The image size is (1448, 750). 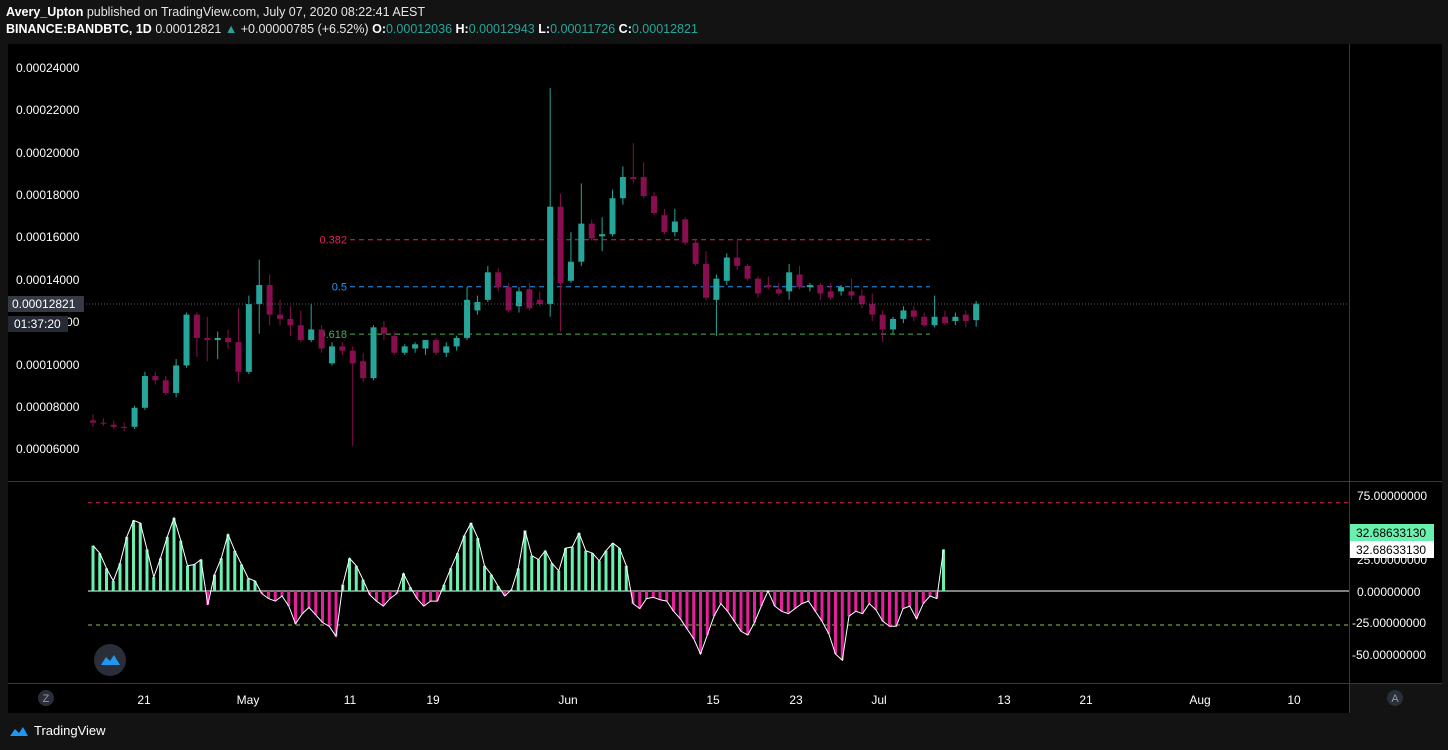 What do you see at coordinates (1389, 655) in the screenshot?
I see `osc-tick: -50.00000000` at bounding box center [1389, 655].